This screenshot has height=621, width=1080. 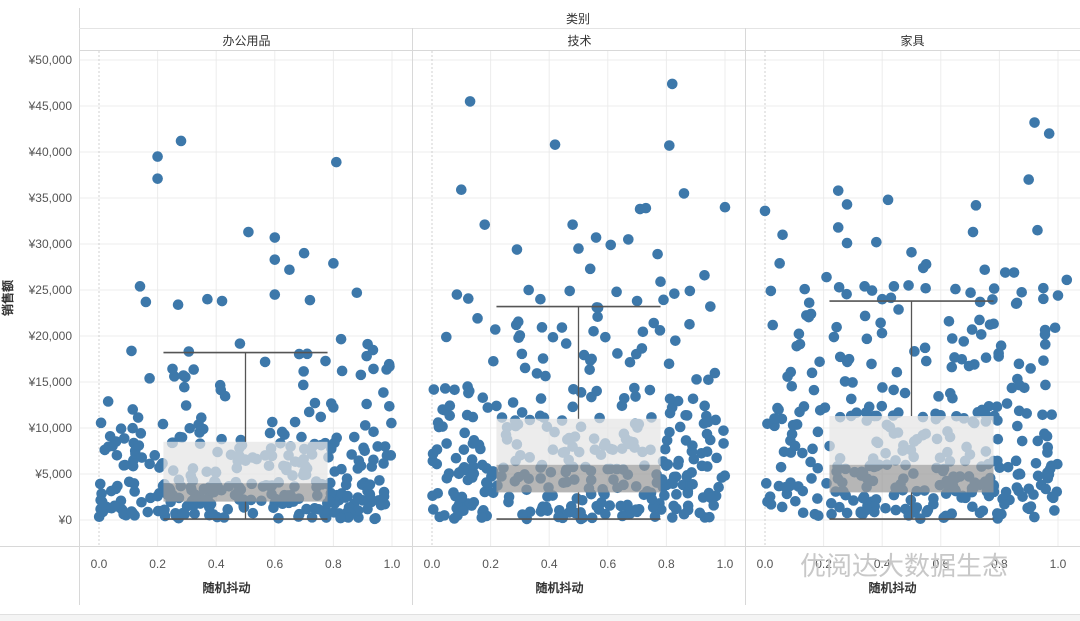 What do you see at coordinates (274, 564) in the screenshot?
I see `x-tick-label: 0.6` at bounding box center [274, 564].